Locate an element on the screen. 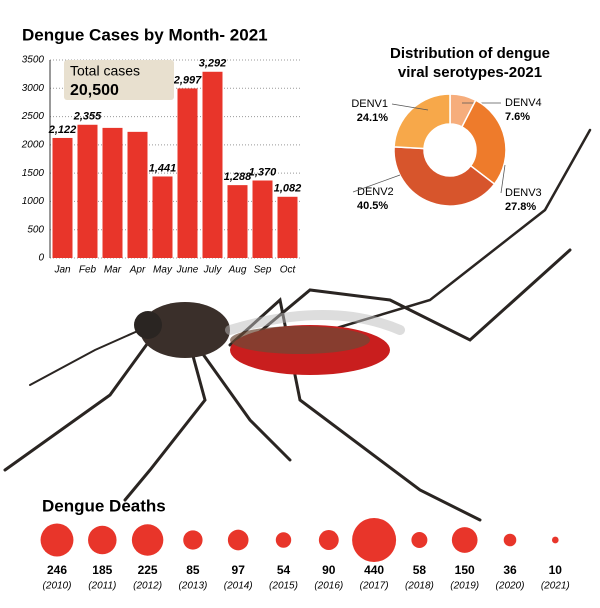  data-label: 1,288 is located at coordinates (238, 177).